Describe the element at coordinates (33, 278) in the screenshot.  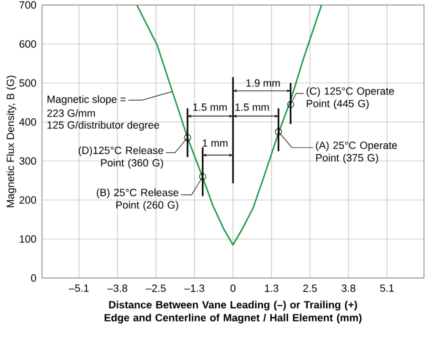
I see `y-tick-label: 0` at that location.